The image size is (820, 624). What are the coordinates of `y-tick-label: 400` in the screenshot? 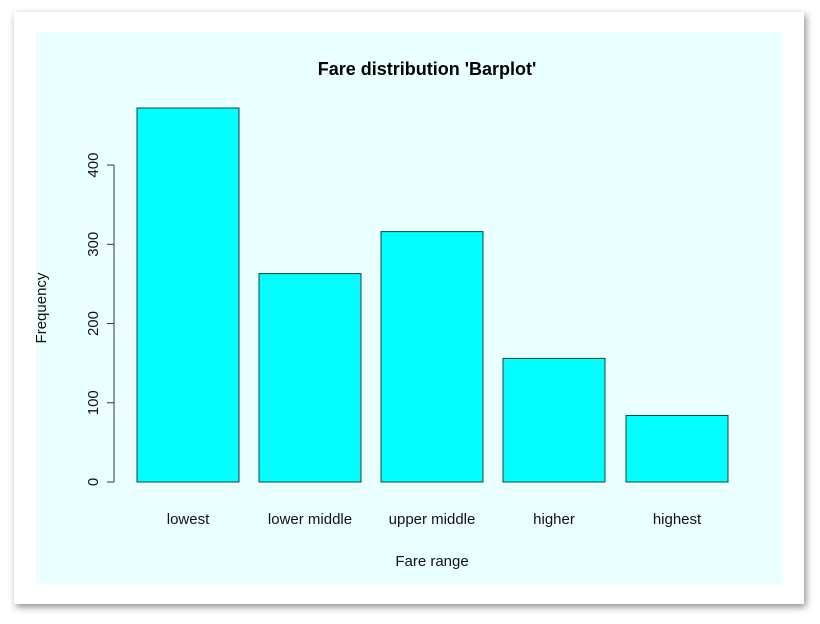 It's located at (93, 165).